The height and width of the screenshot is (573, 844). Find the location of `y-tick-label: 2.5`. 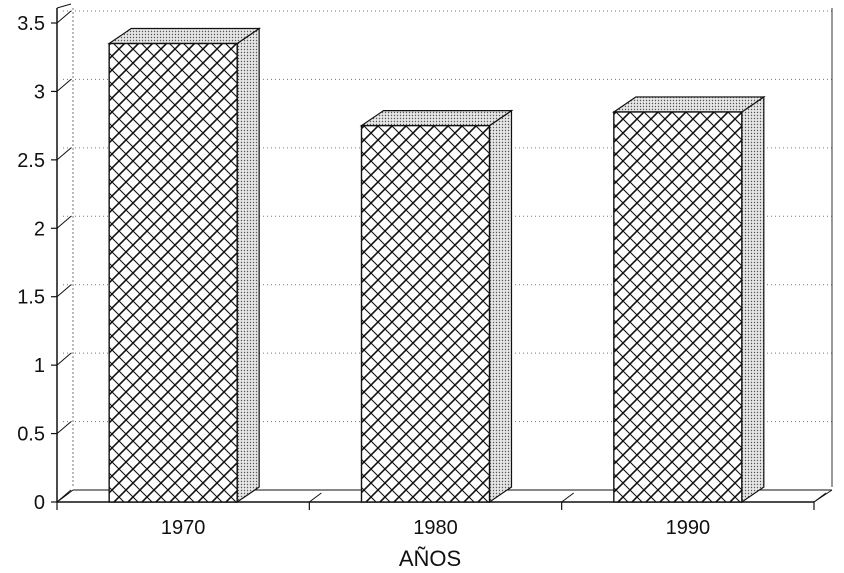

y-tick-label: 2.5 is located at coordinates (31, 161).